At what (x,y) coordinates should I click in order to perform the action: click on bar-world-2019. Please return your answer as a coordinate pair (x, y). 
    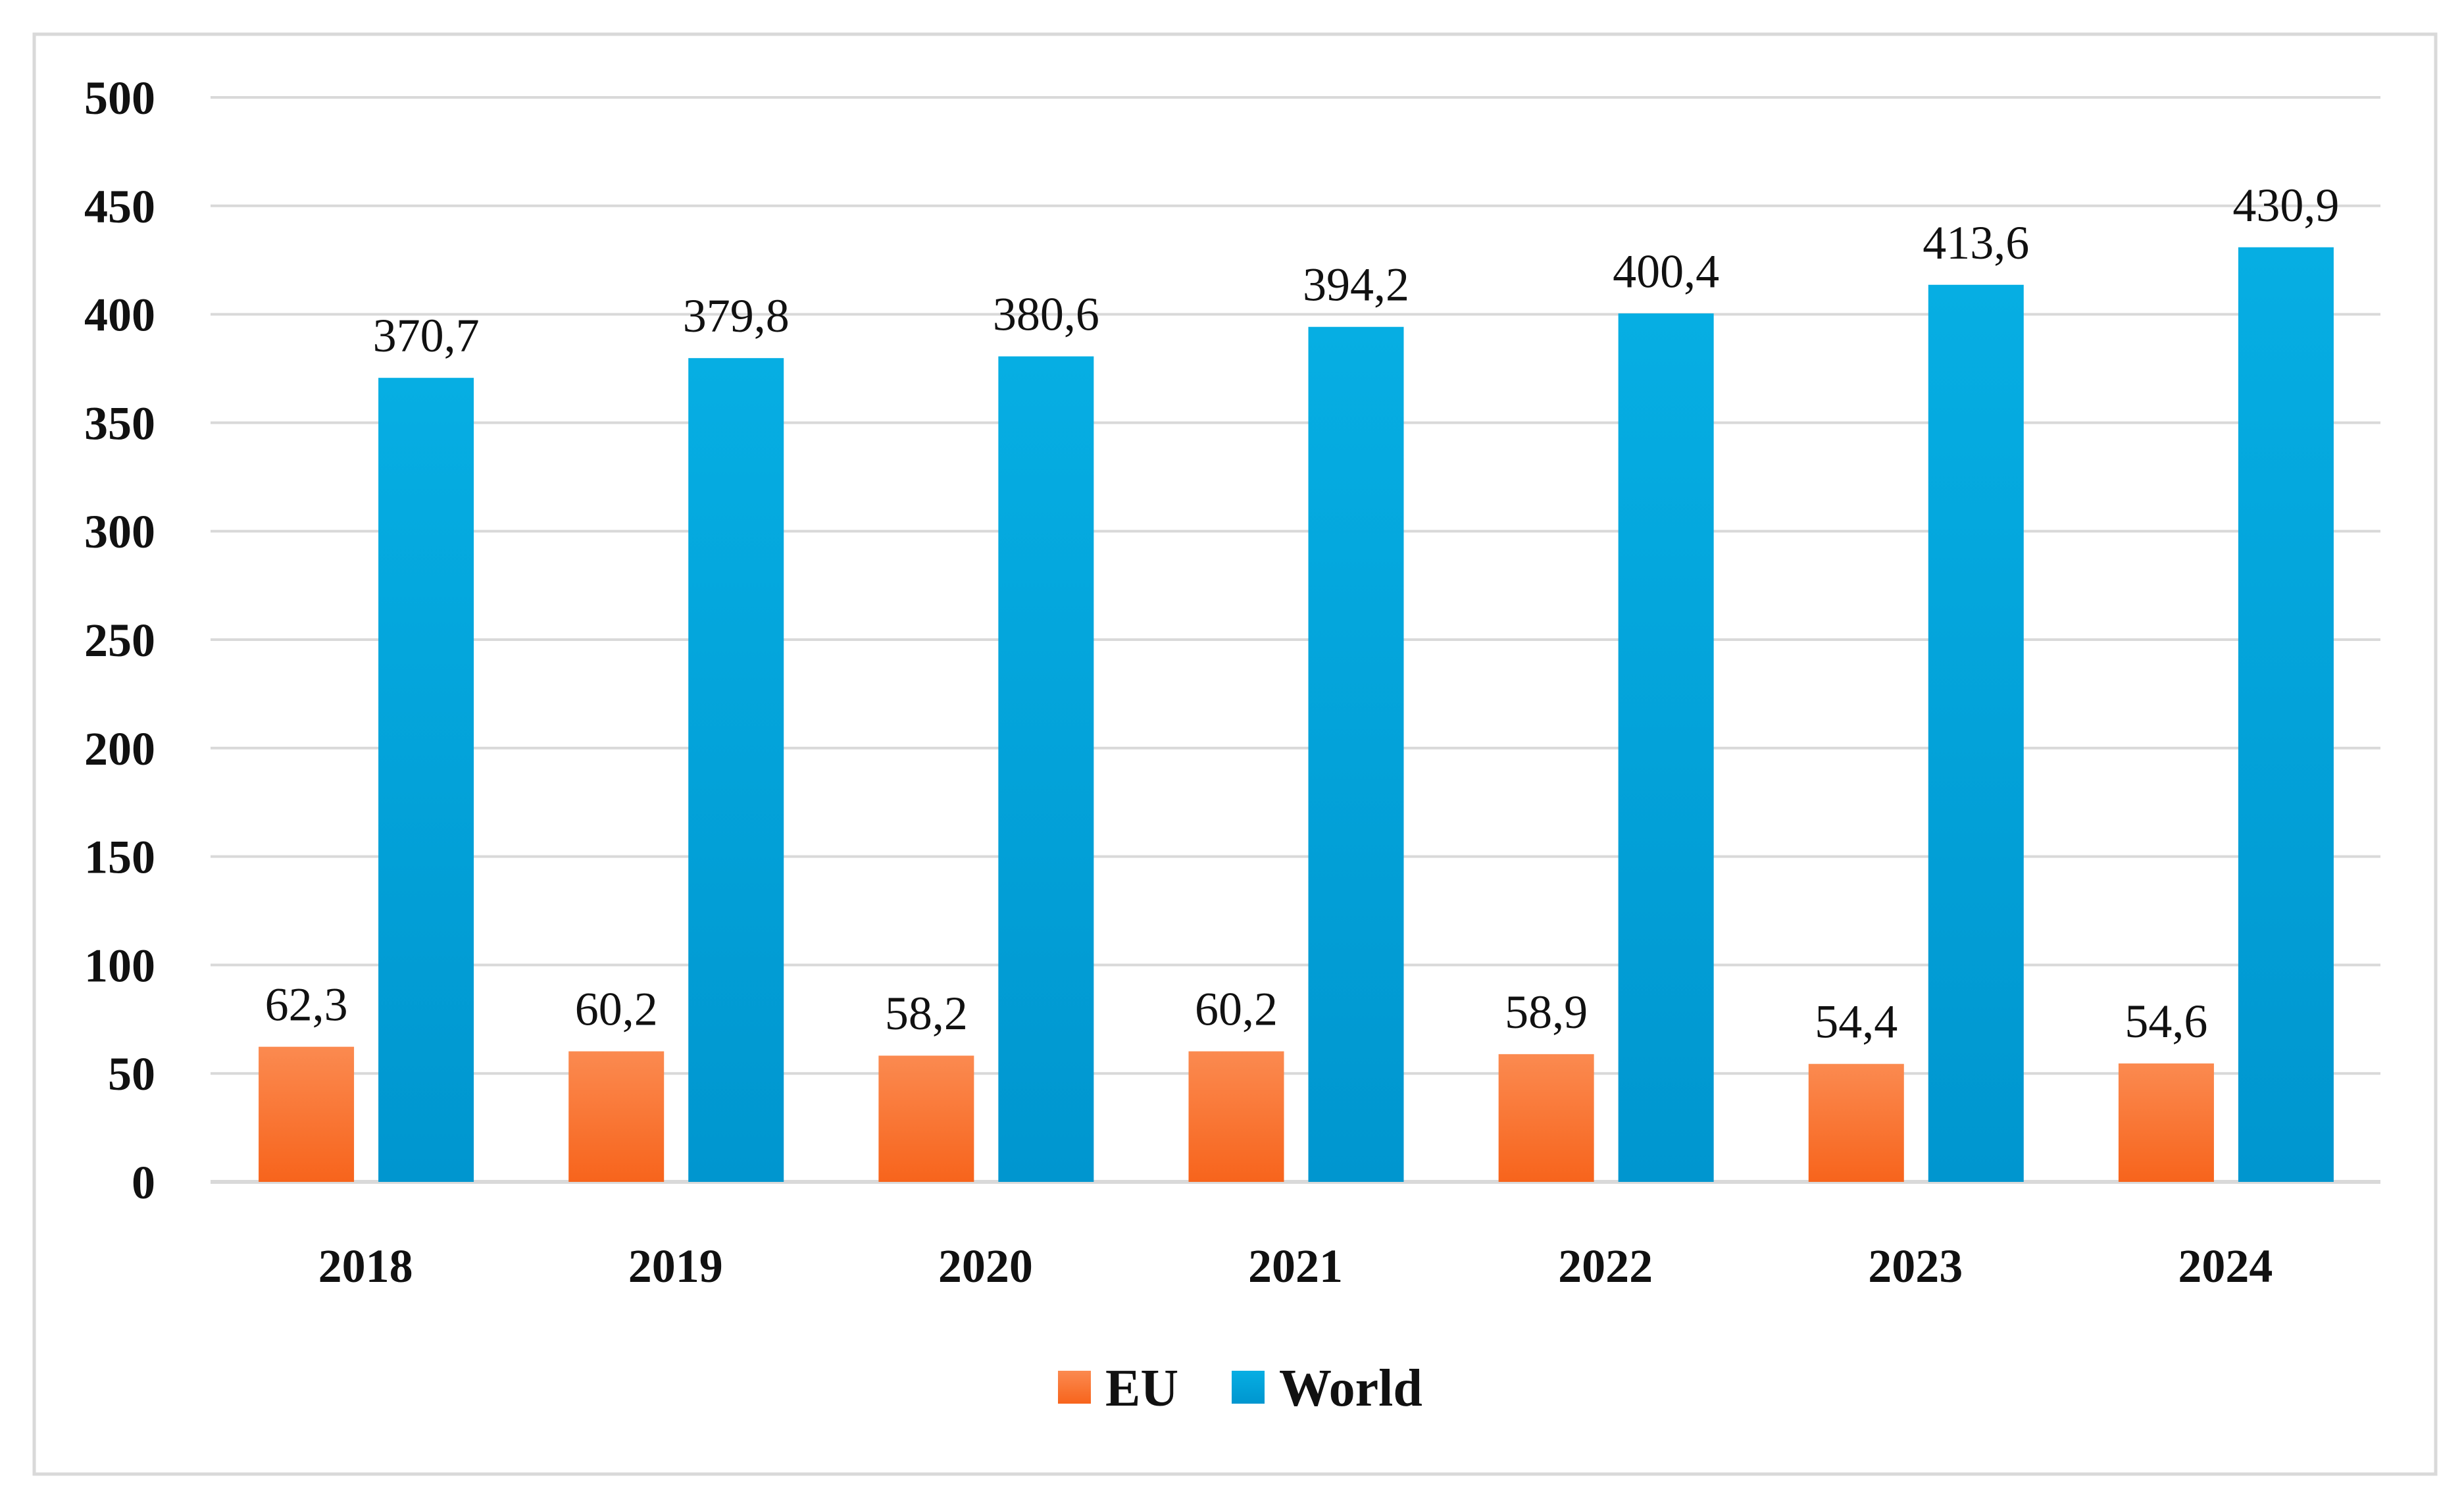
    Looking at the image, I should click on (736, 770).